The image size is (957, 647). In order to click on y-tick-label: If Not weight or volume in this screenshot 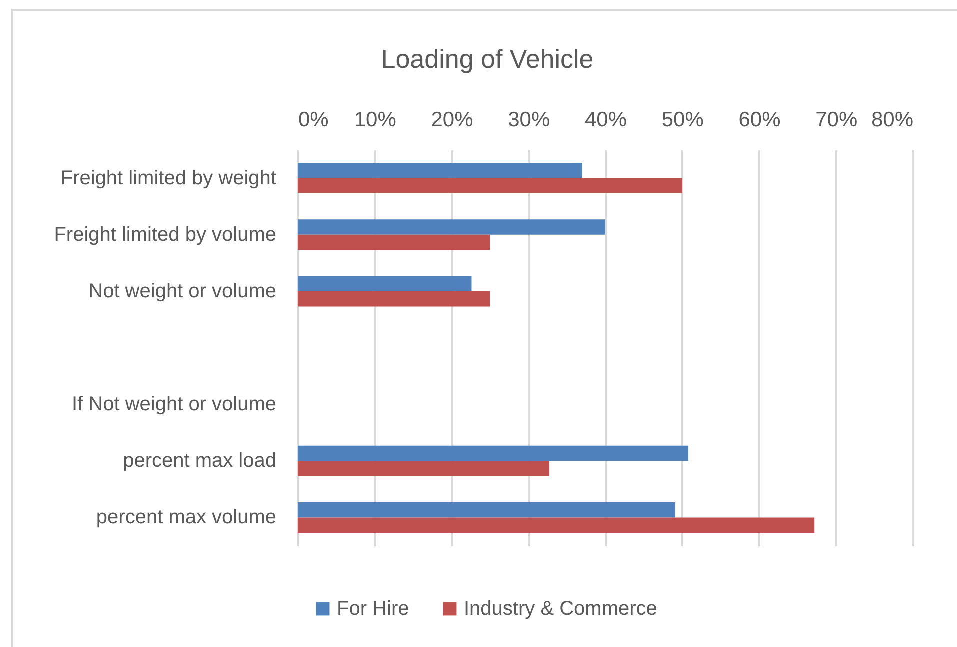, I will do `click(174, 405)`.